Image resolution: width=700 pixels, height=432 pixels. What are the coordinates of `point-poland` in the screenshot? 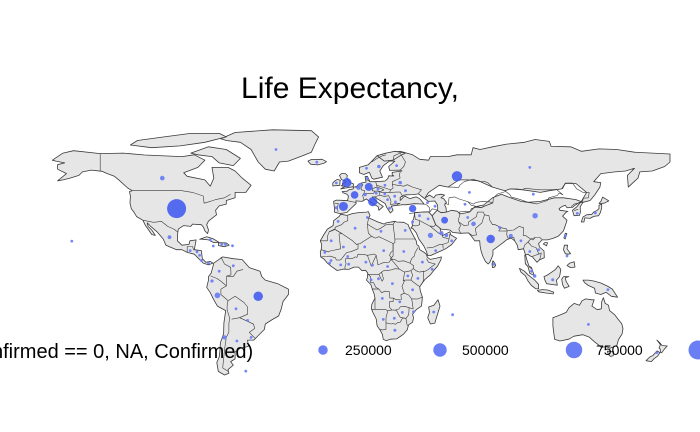 It's located at (385, 185).